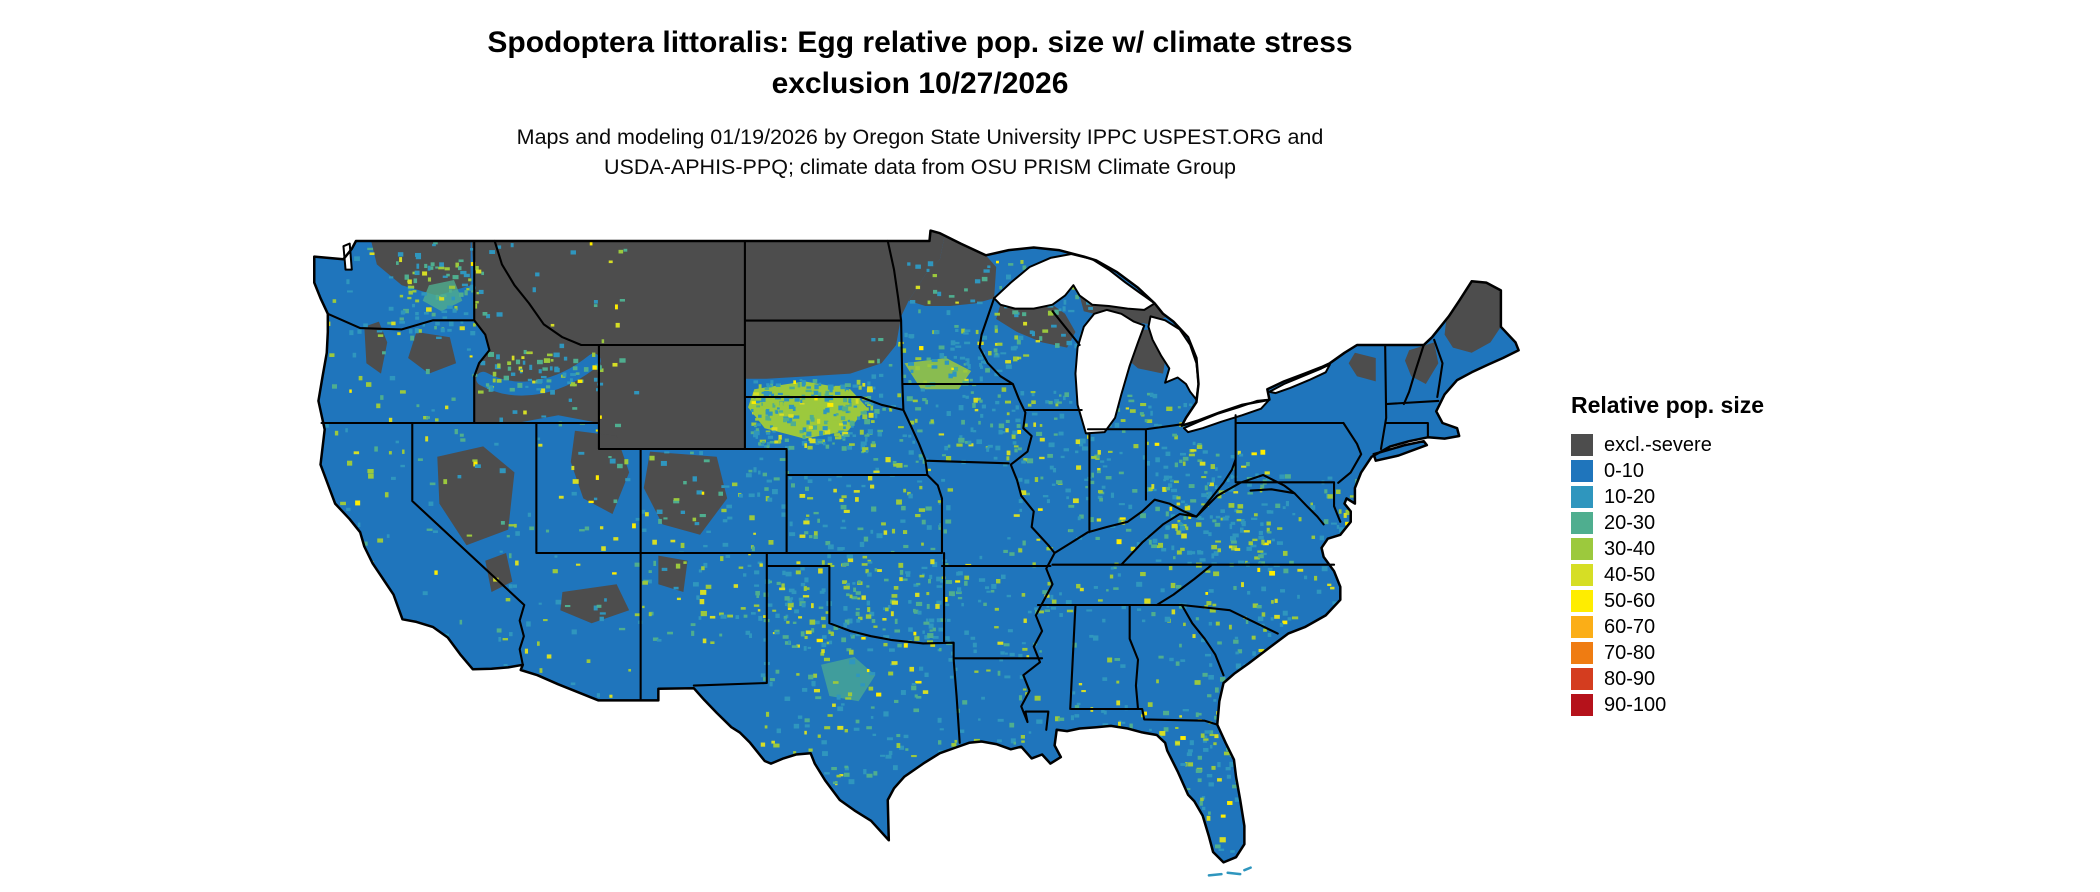  Describe the element at coordinates (1667, 497) in the screenshot. I see `legend-item: 10-20` at that location.